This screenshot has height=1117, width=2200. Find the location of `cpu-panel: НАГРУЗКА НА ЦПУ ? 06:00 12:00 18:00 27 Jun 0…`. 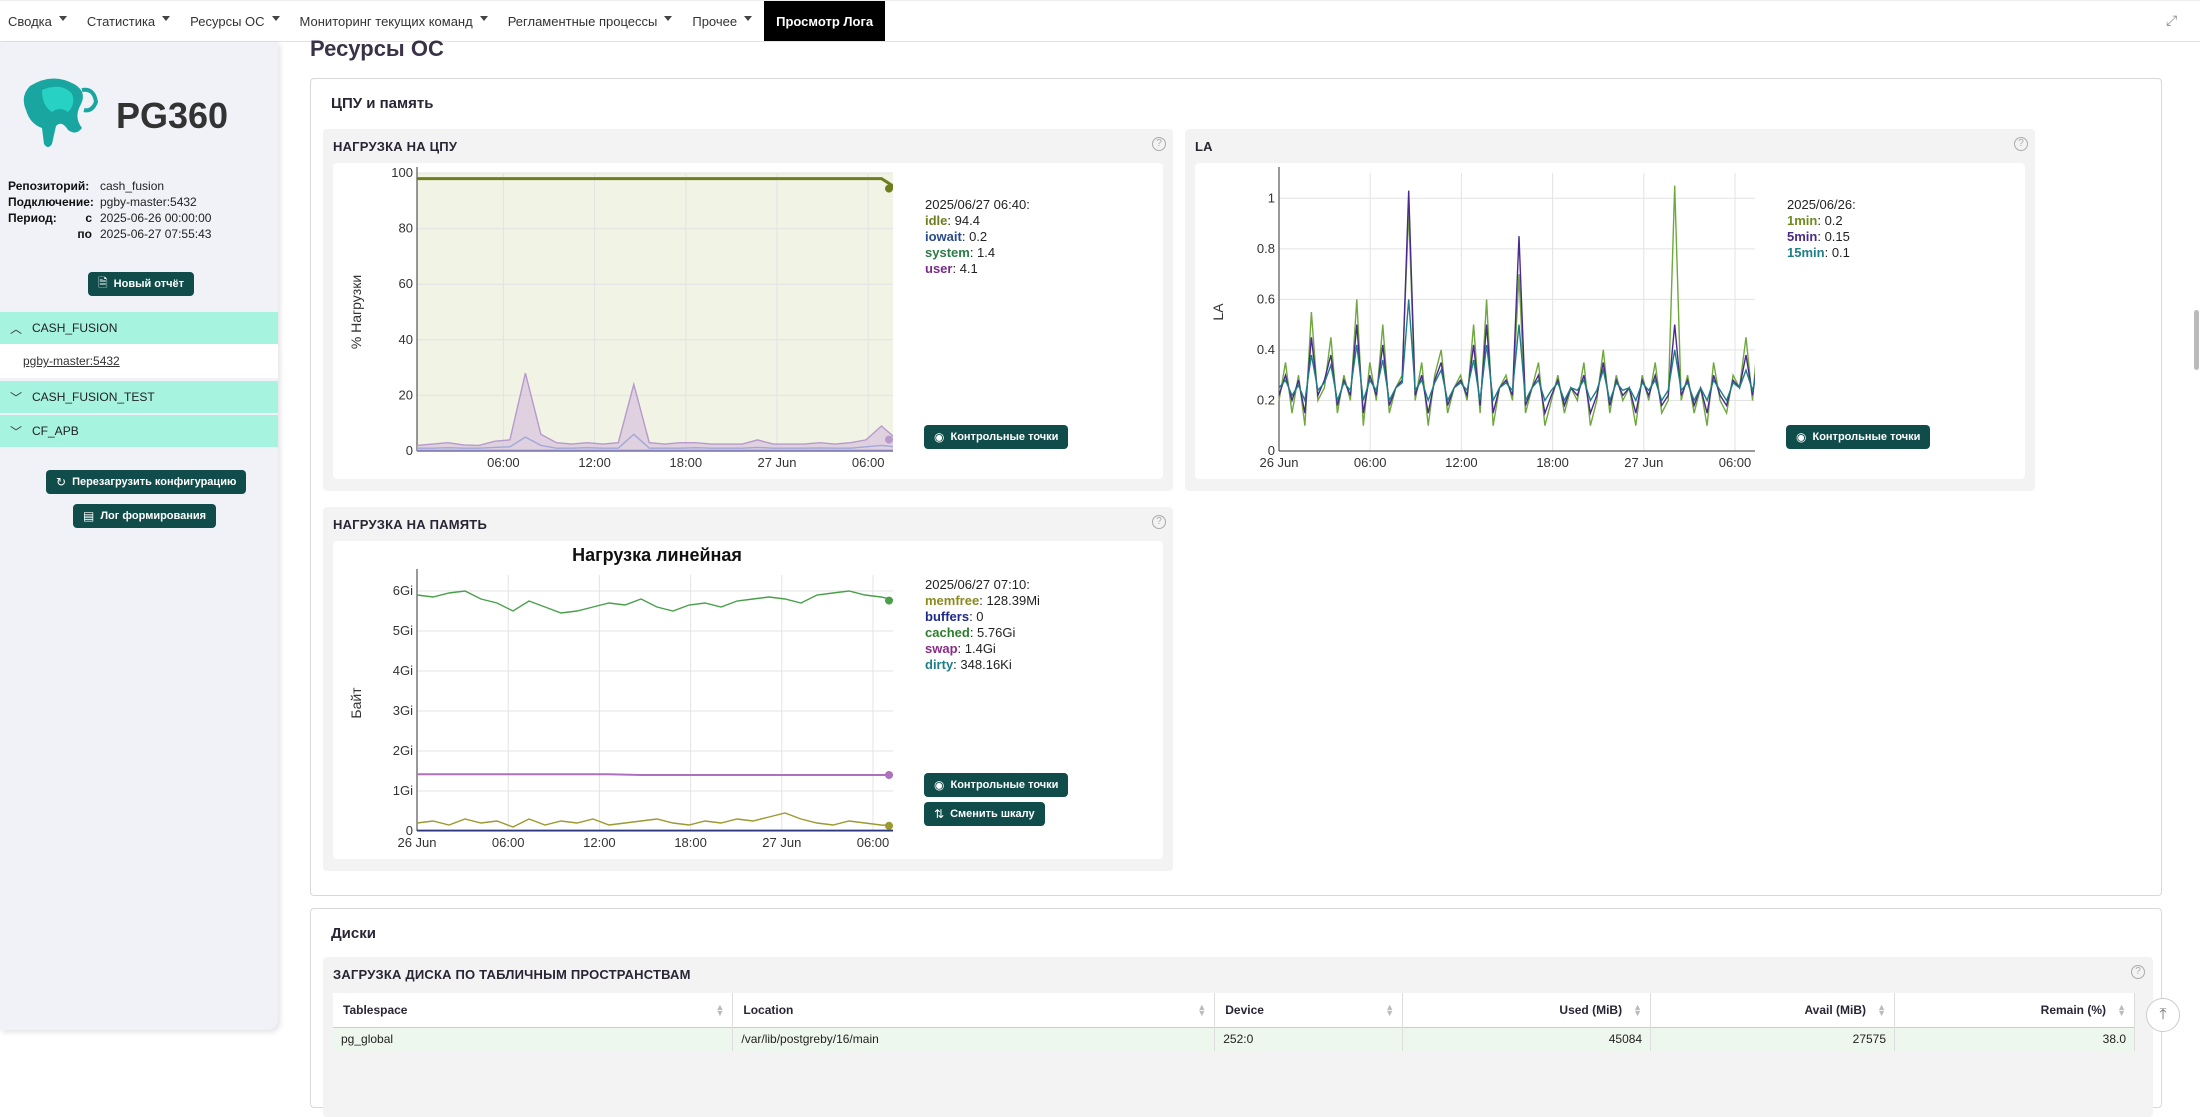

cpu-panel: НАГРУЗКА НА ЦПУ ? 06:00 12:00 18:00 27 Jun 0… is located at coordinates (748, 310).